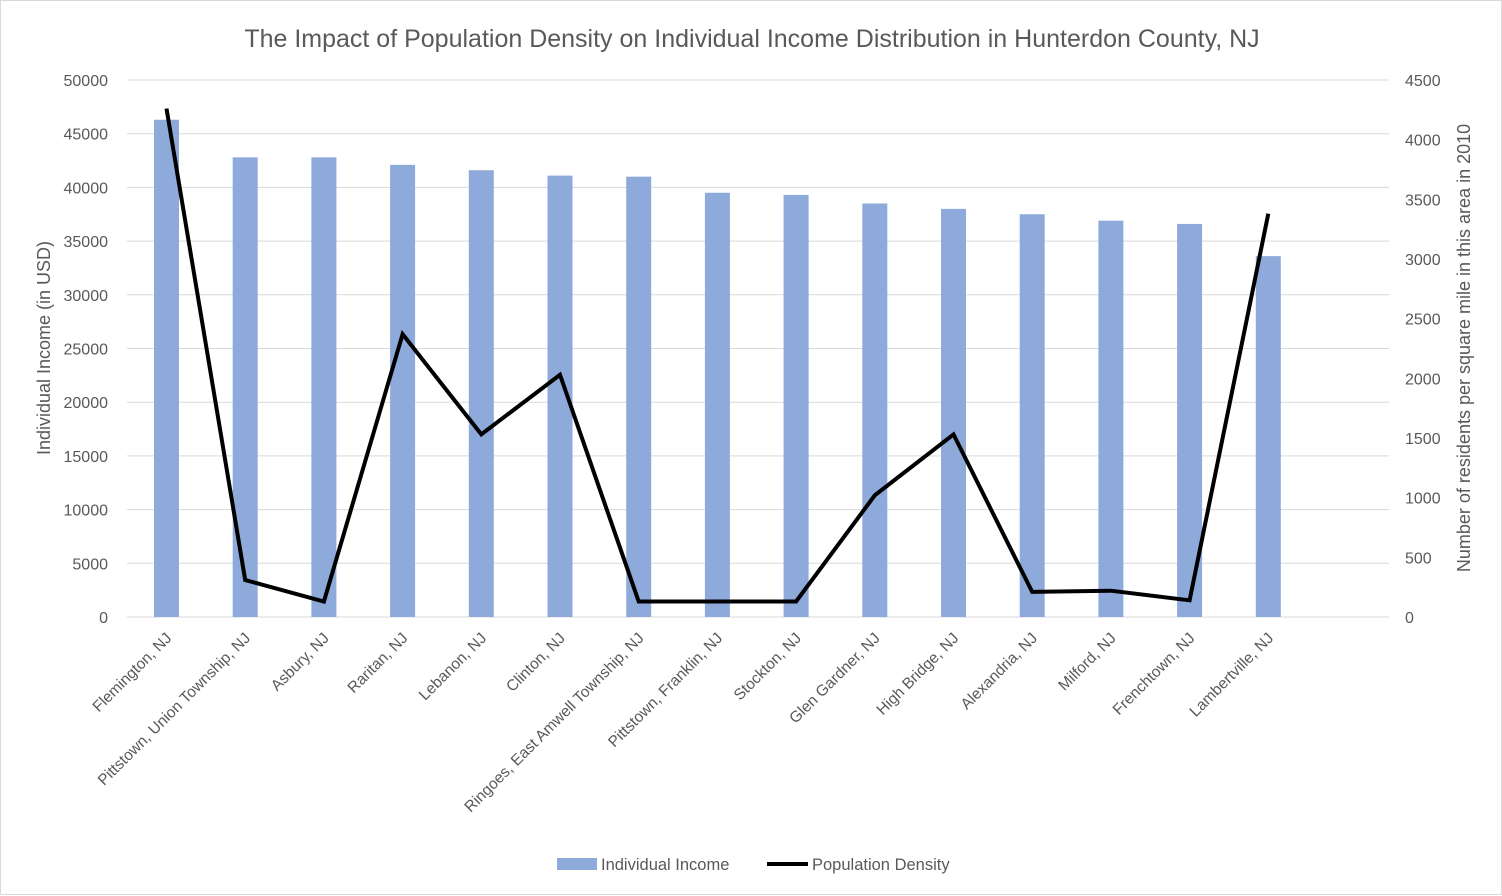 The width and height of the screenshot is (1502, 896). What do you see at coordinates (1154, 674) in the screenshot?
I see `x-category-label: Frenchtown, NJ` at bounding box center [1154, 674].